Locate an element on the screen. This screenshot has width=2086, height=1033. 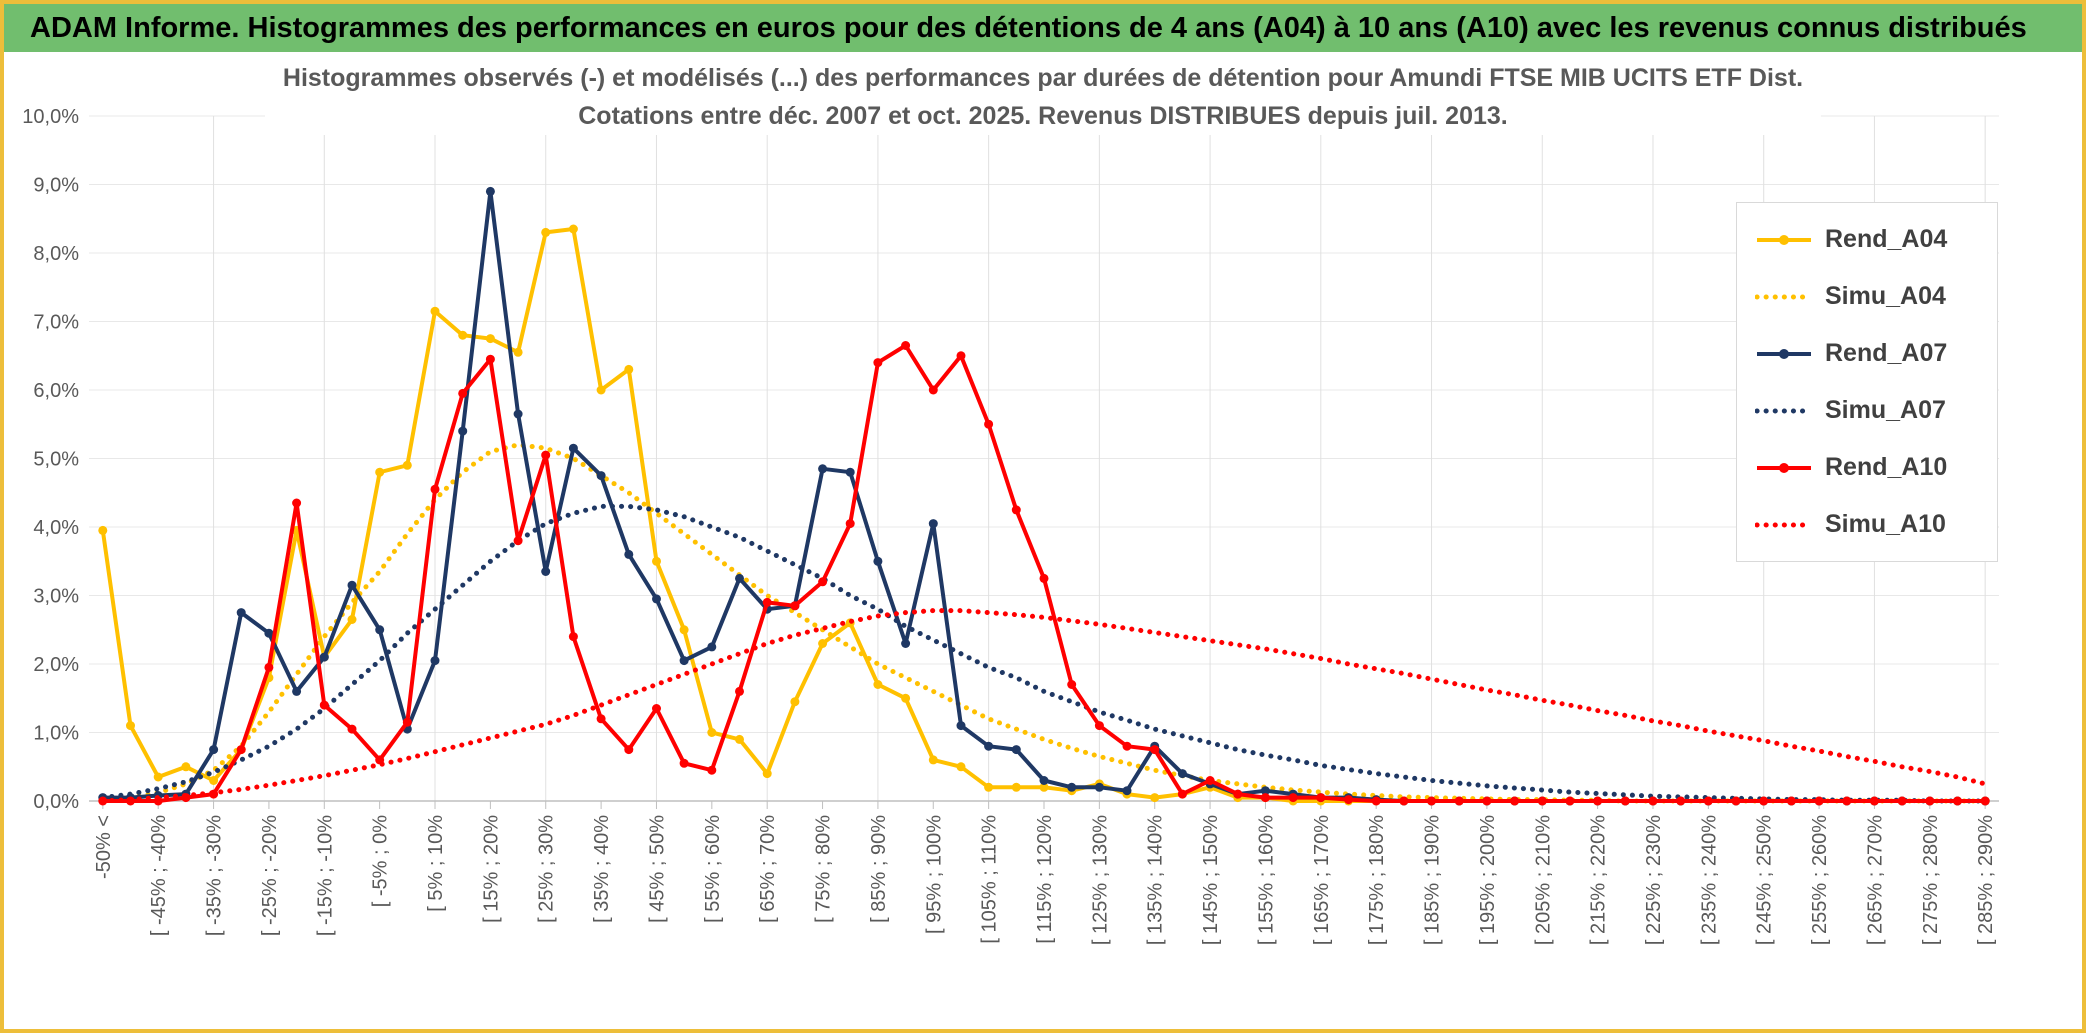
legend-line-sample-Simu_A10 is located at coordinates (1784, 524).